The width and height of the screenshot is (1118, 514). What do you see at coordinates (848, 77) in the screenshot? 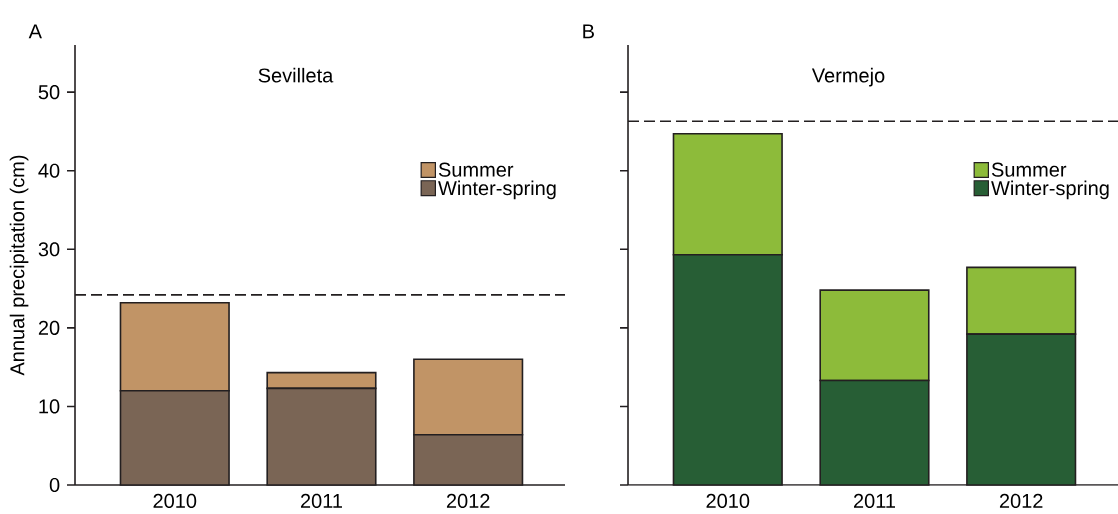
I see `text: Vermejo` at bounding box center [848, 77].